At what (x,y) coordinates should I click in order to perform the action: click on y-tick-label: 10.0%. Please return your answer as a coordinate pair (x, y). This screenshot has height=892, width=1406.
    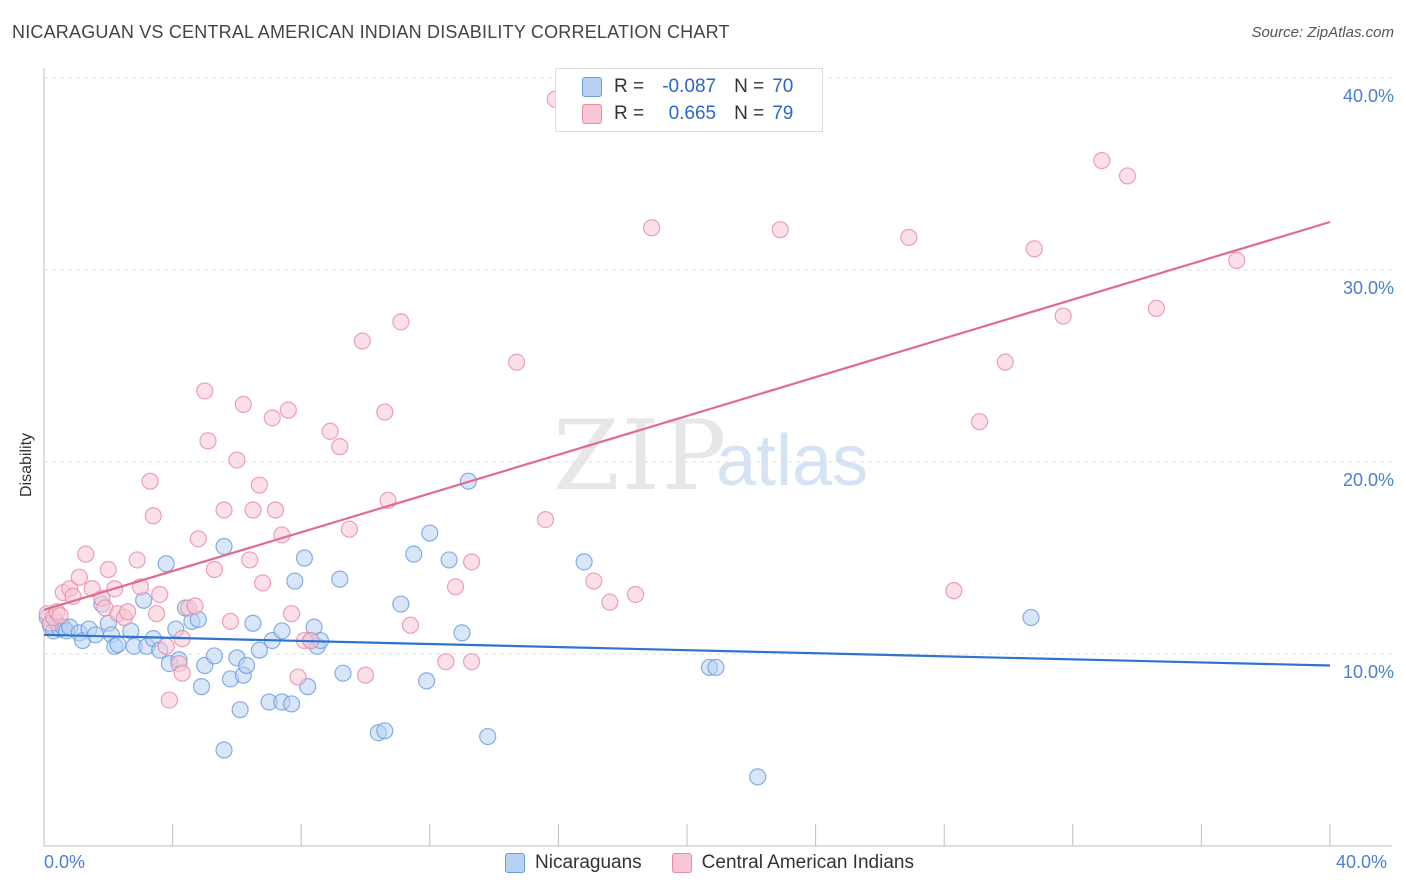
    Looking at the image, I should click on (1368, 672).